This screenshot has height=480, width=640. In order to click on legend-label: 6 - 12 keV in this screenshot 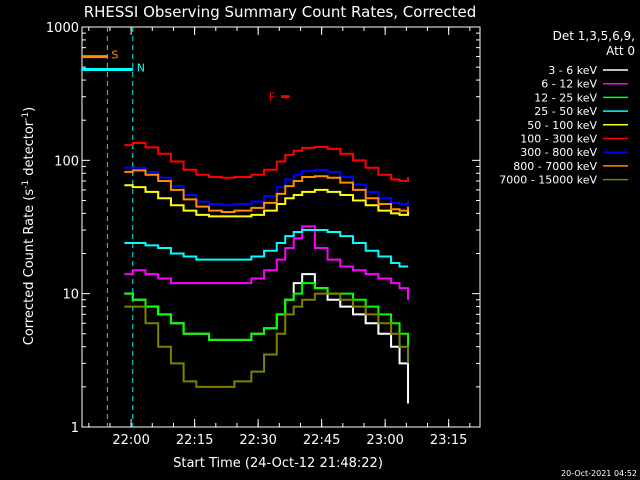, I will do `click(569, 84)`.